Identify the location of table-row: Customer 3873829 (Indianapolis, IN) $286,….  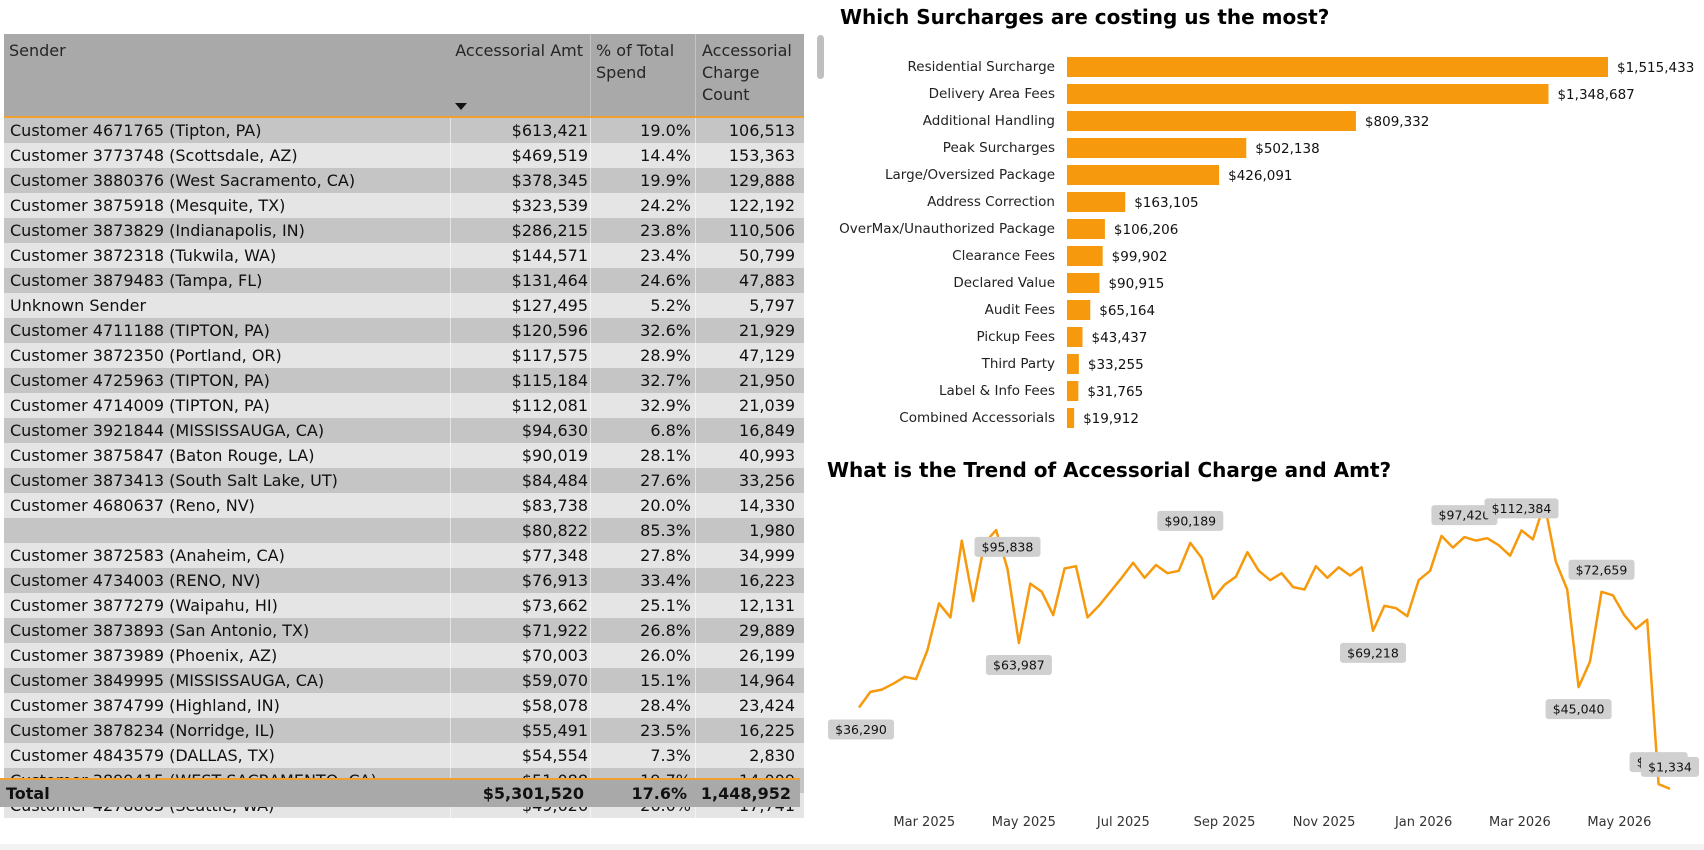
(404, 230).